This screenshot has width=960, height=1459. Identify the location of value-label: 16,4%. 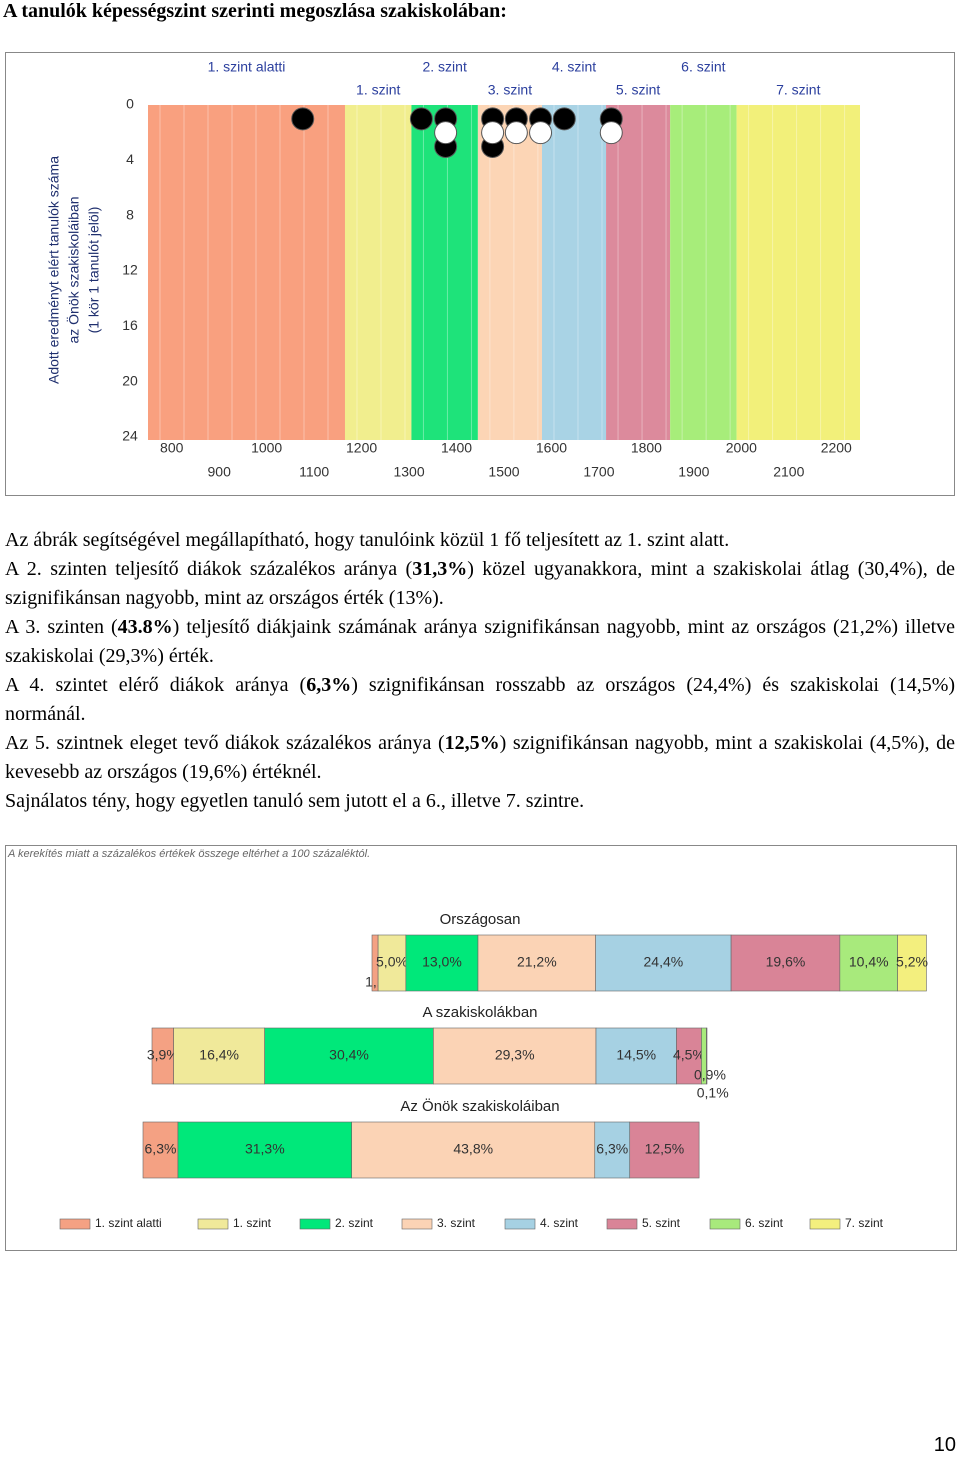
(219, 1055).